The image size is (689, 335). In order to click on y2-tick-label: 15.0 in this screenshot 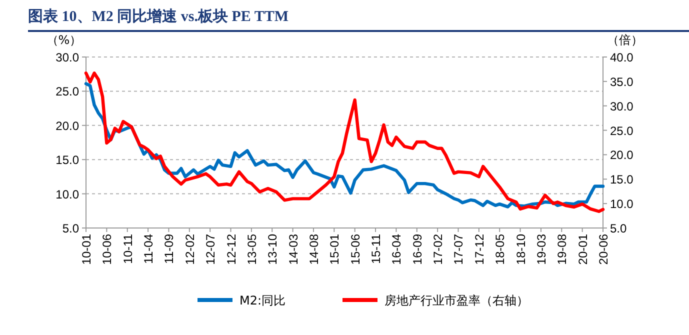, I will do `click(622, 179)`.